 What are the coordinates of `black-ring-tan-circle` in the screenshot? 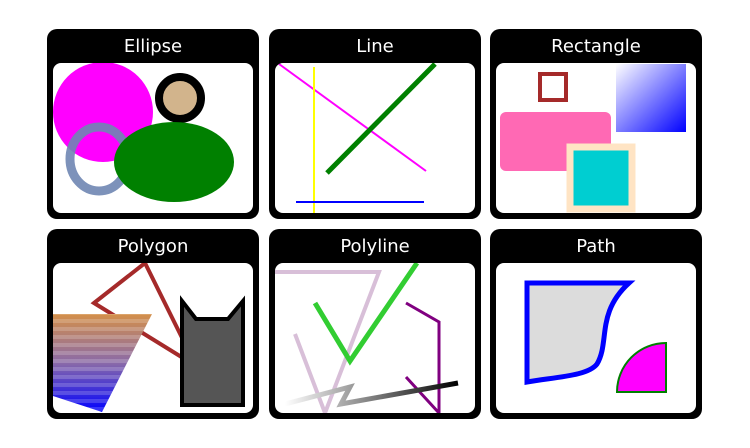 It's located at (180, 98).